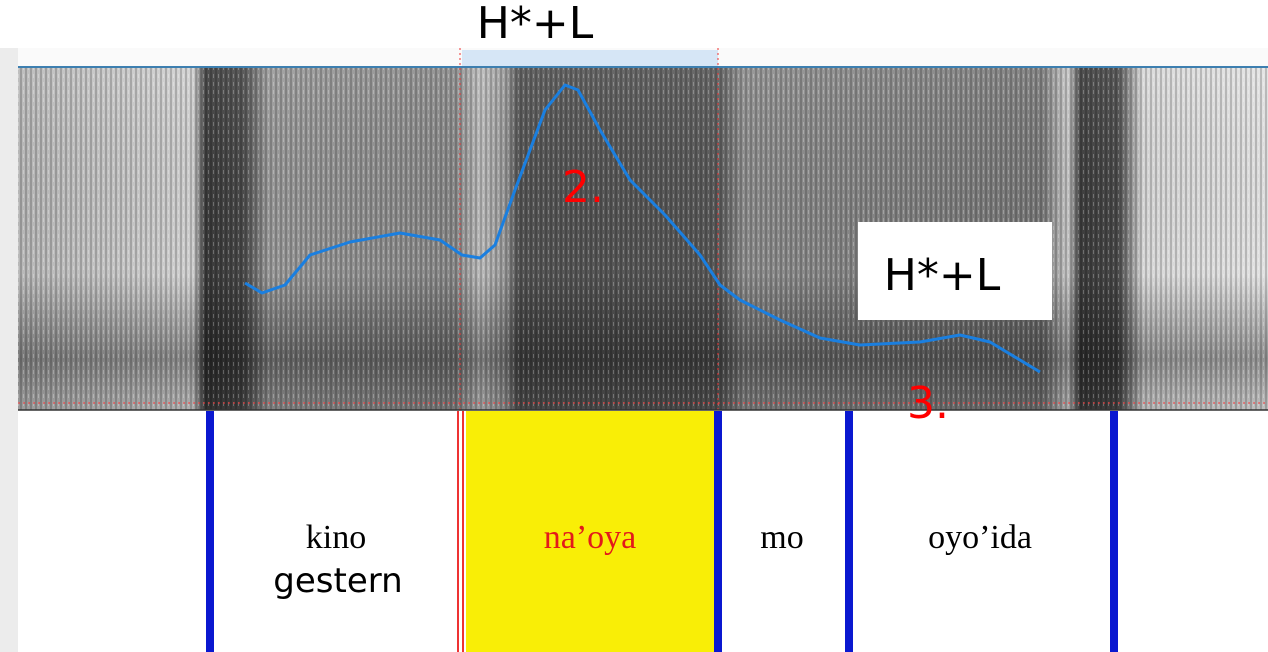 This screenshot has width=1268, height=652. What do you see at coordinates (590, 59) in the screenshot?
I see `selection-range` at bounding box center [590, 59].